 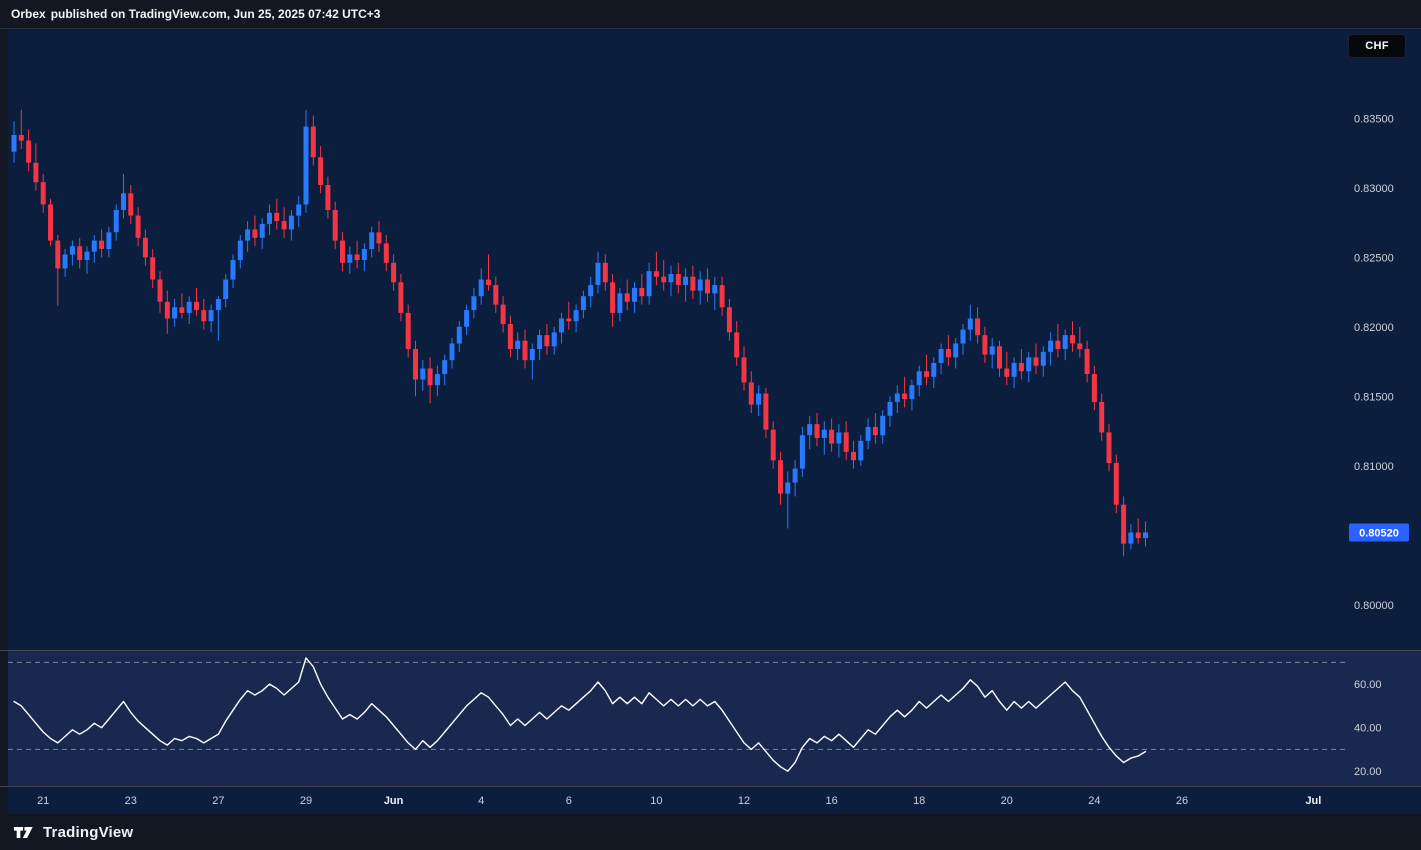 I want to click on time-axis-label: 12, so click(x=744, y=801).